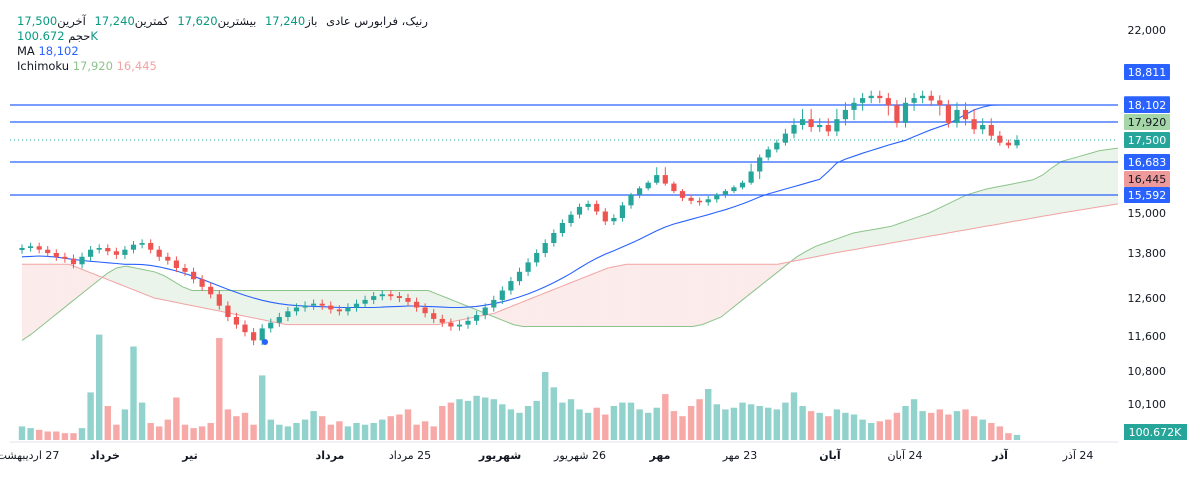 Image resolution: width=1203 pixels, height=478 pixels. I want to click on price-label: 17,500, so click(1147, 140).